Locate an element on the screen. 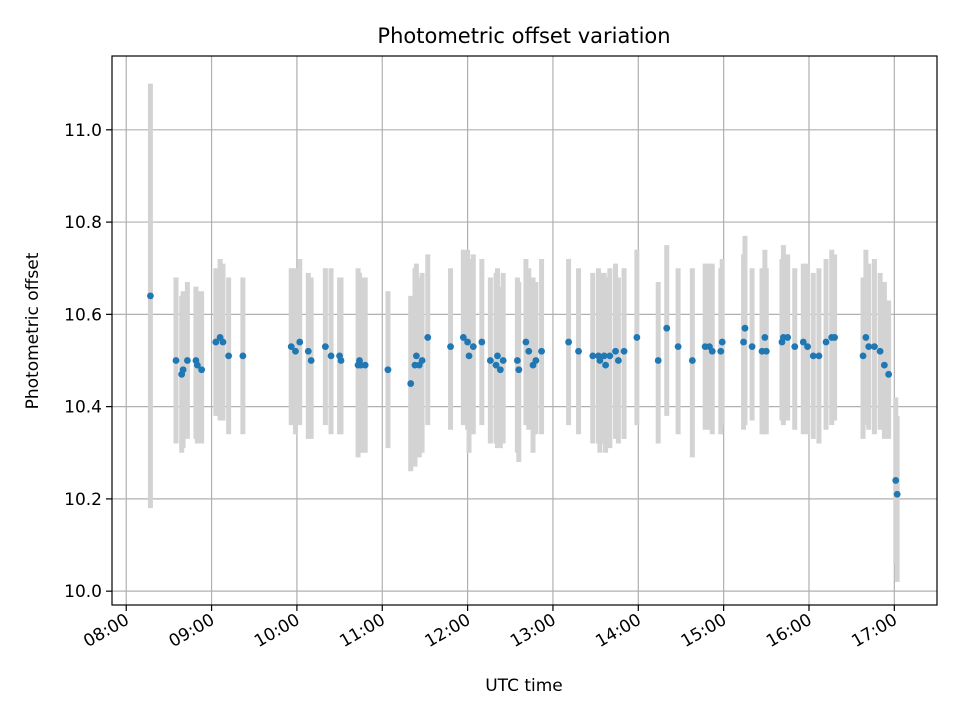  y-tick-label: 10.8 is located at coordinates (83, 223).